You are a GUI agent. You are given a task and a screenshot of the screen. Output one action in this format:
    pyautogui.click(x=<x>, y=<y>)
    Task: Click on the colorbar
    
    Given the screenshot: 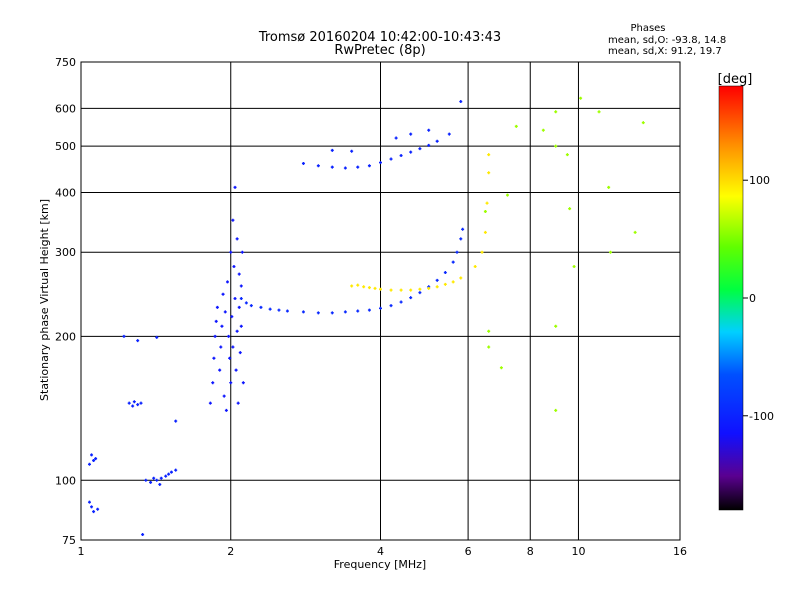 What is the action you would take?
    pyautogui.click(x=731, y=298)
    